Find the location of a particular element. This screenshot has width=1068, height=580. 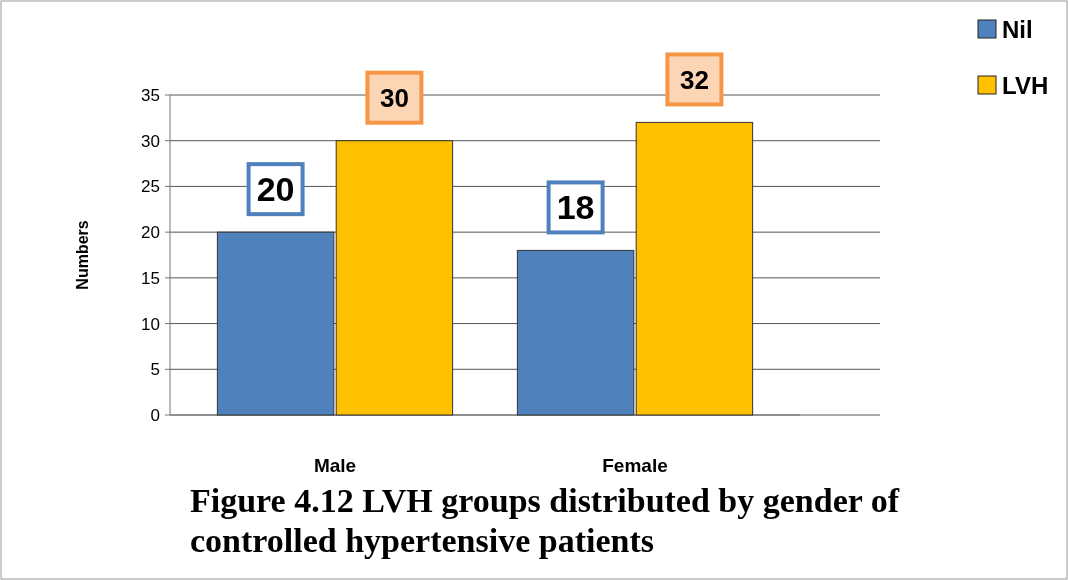

y-tick-label: 30 is located at coordinates (150, 141).